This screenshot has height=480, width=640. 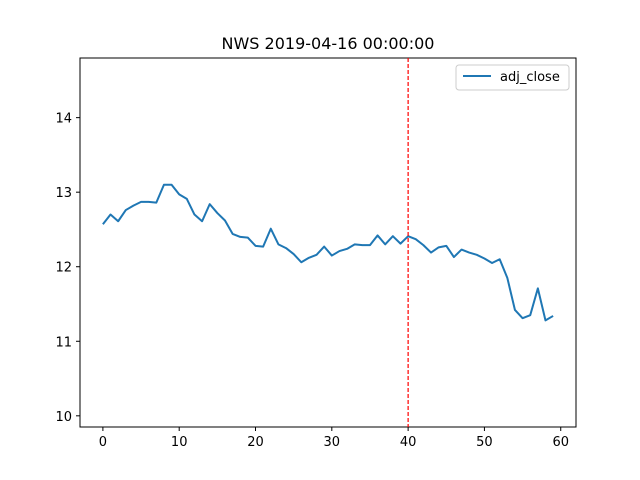 What do you see at coordinates (408, 442) in the screenshot?
I see `x-tick-label: 40` at bounding box center [408, 442].